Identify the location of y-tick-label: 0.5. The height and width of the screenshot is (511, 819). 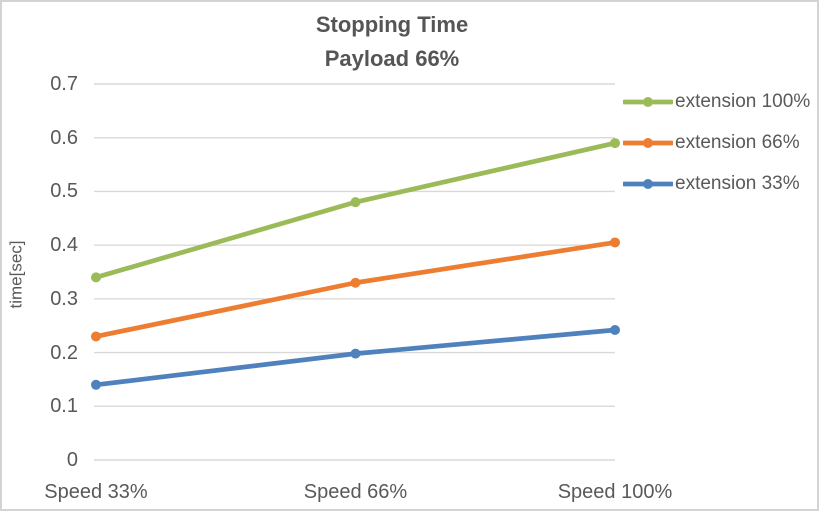
(64, 191).